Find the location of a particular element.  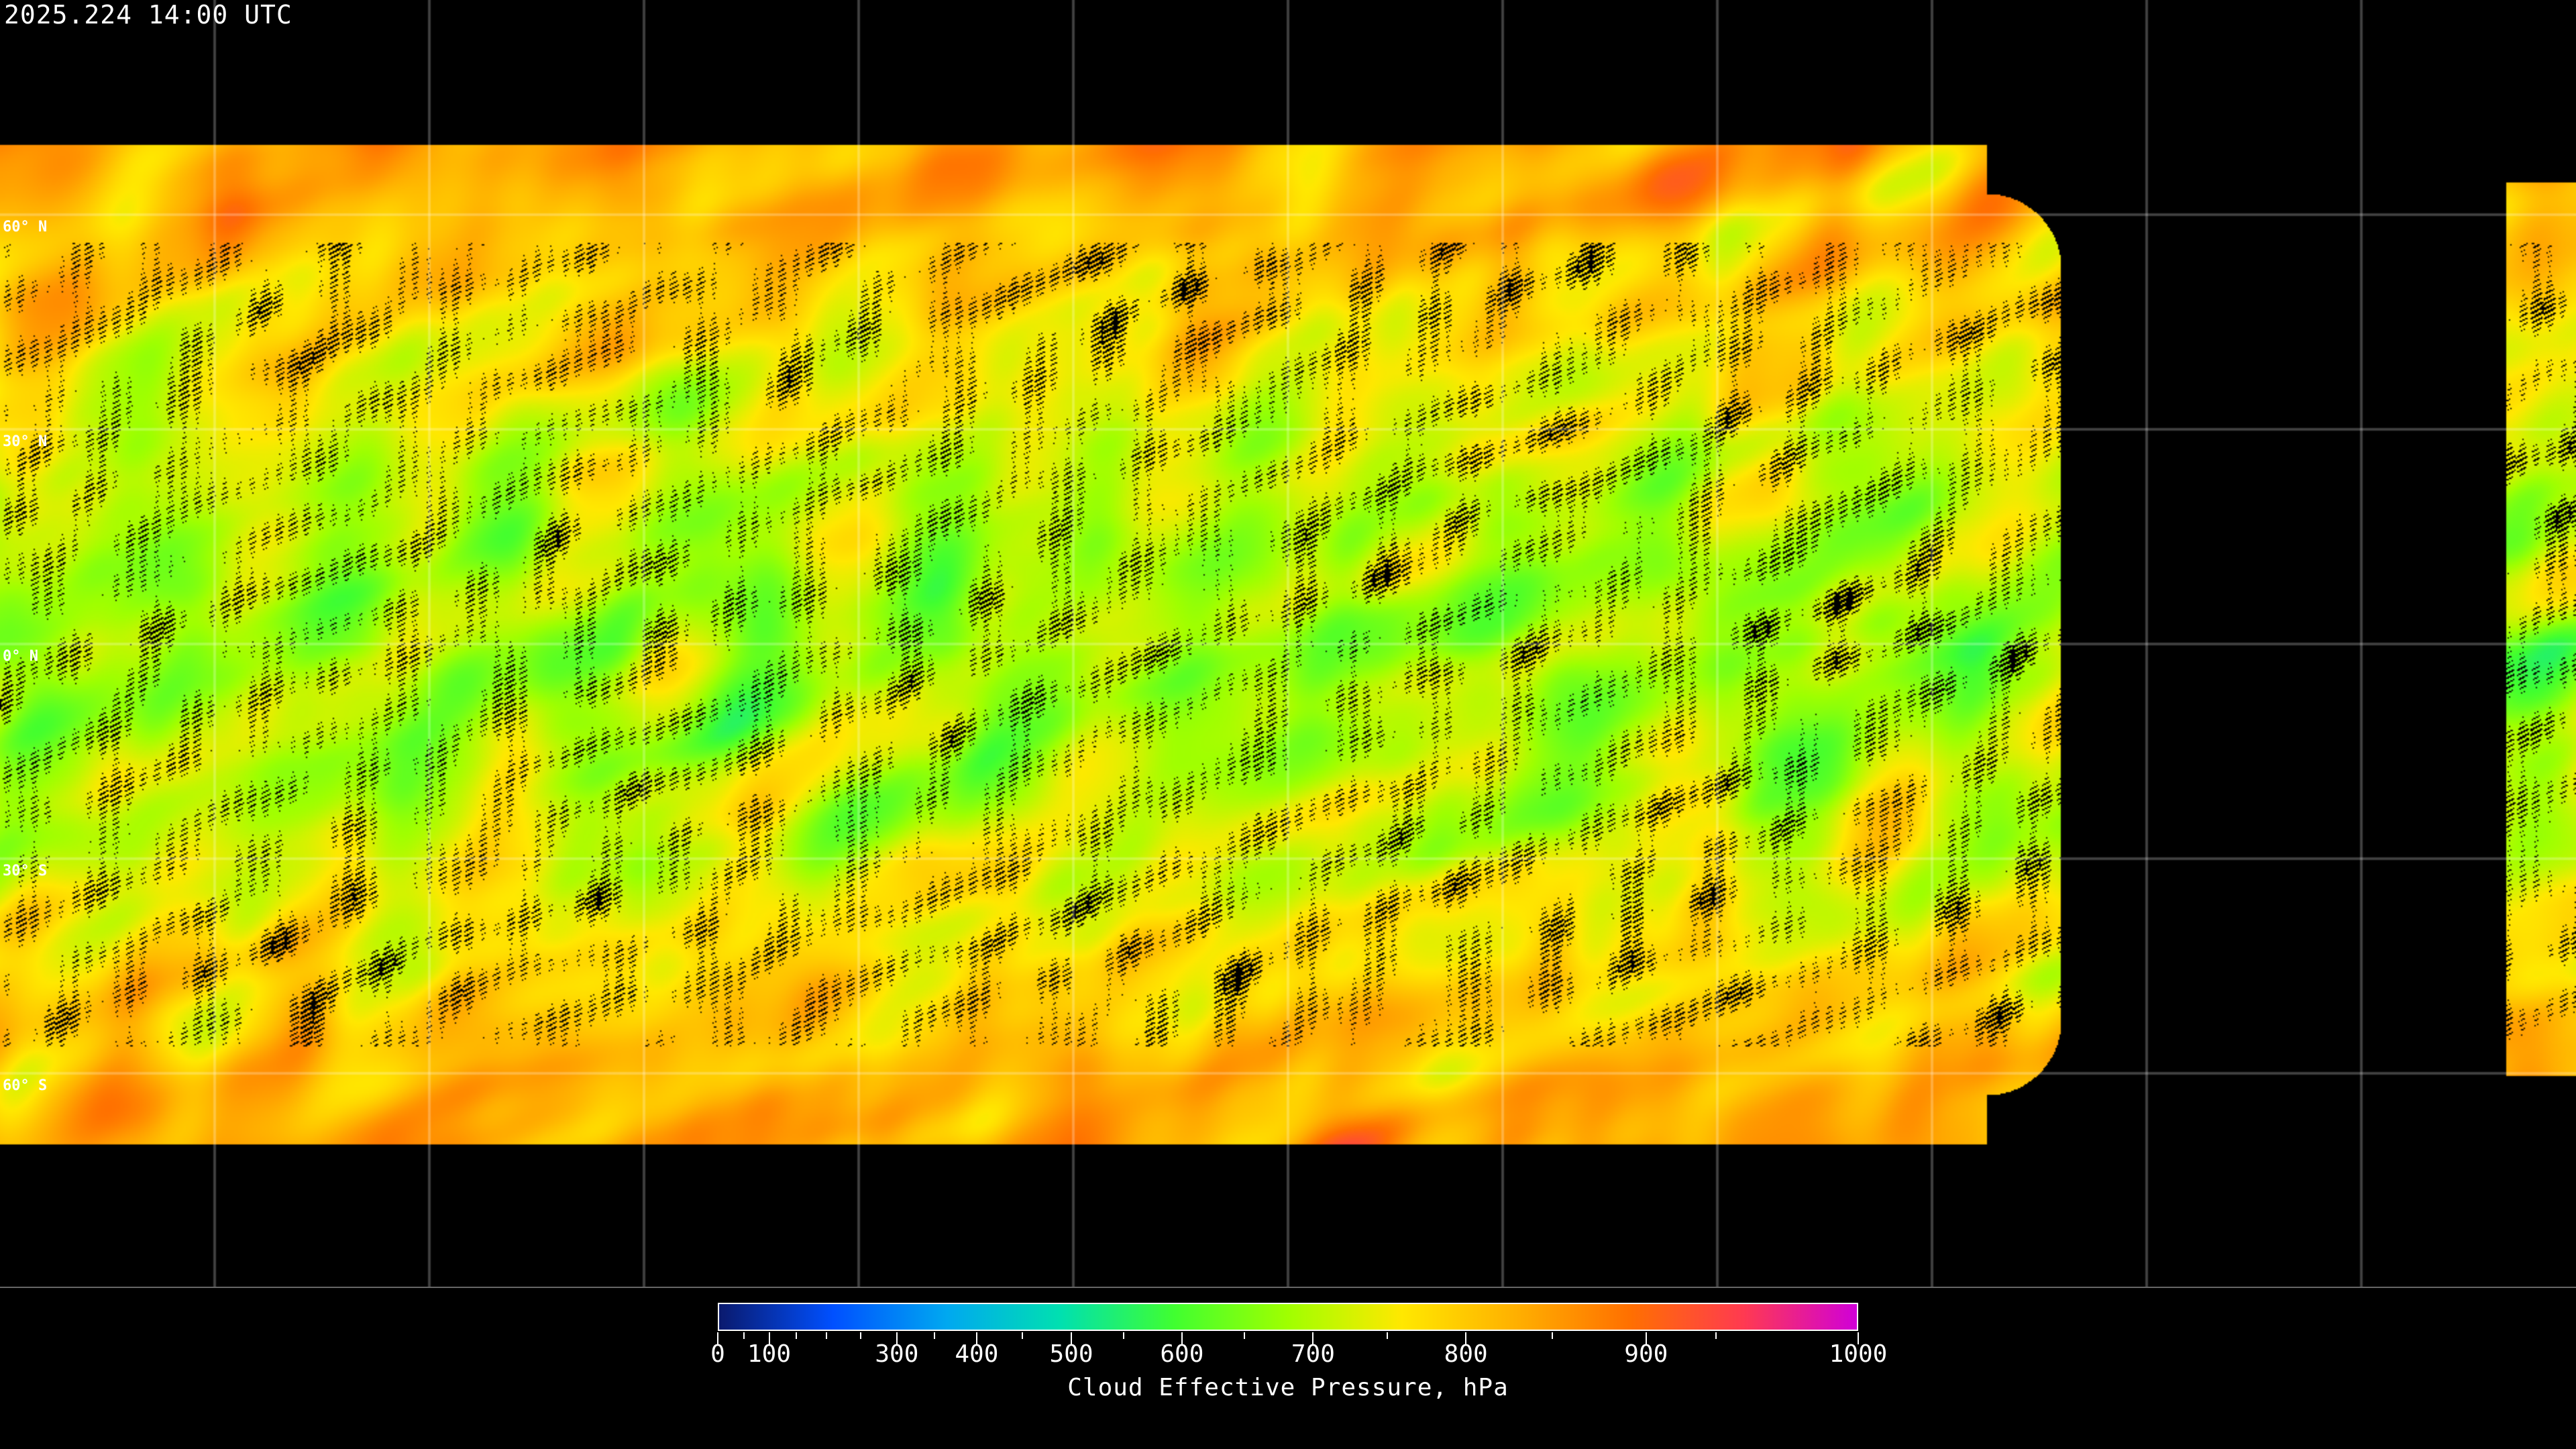

colorbar is located at coordinates (1288, 1317).